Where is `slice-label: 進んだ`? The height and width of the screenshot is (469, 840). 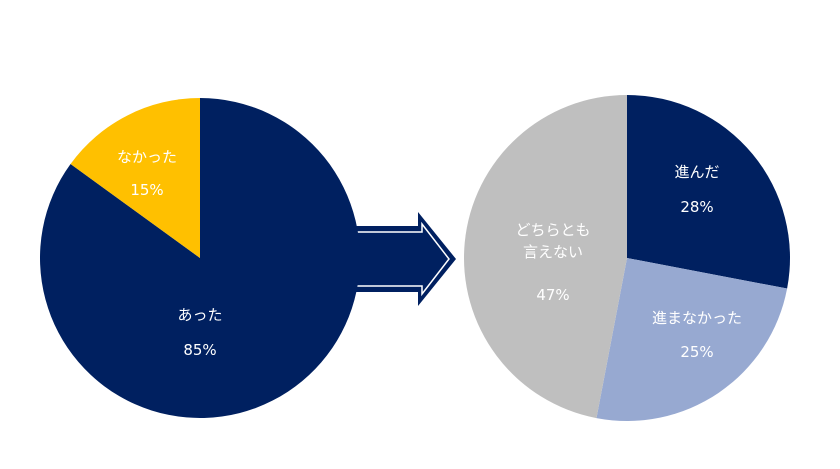
slice-label: 進んだ is located at coordinates (697, 172).